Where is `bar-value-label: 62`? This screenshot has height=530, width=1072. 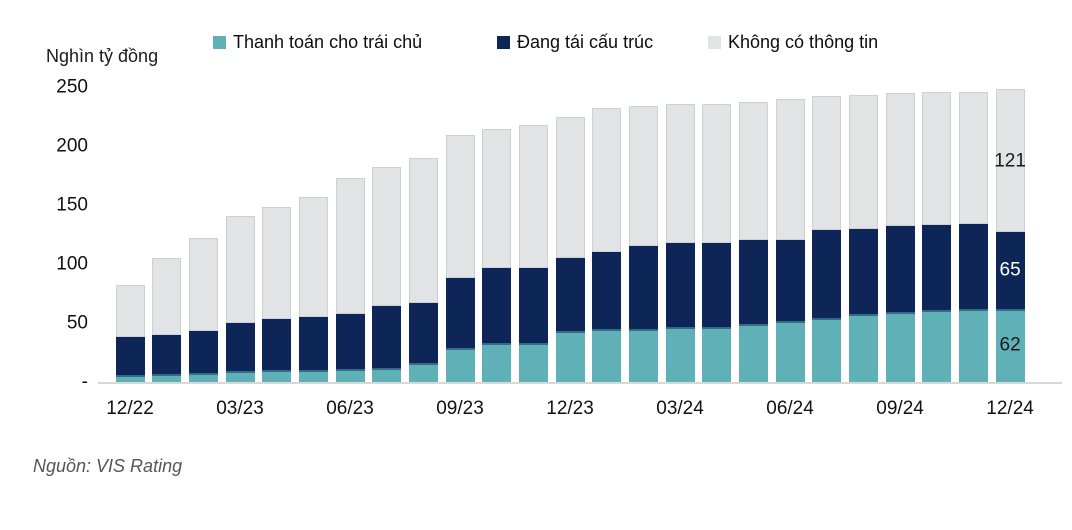
bar-value-label: 62 is located at coordinates (1010, 345).